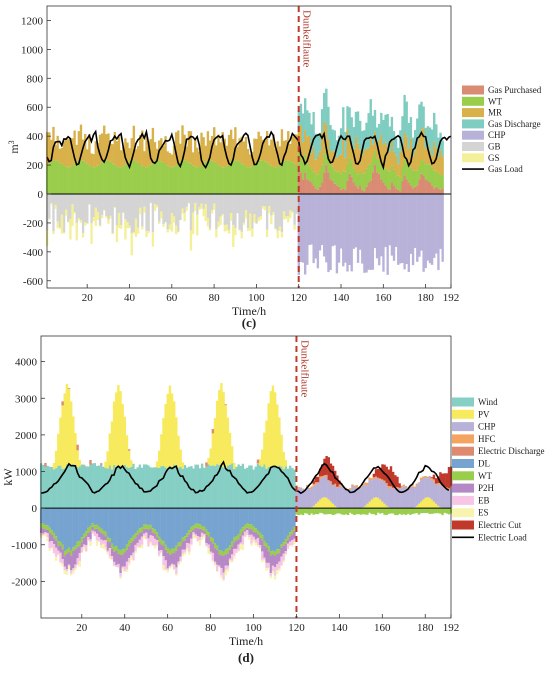 This screenshot has height=676, width=550. Describe the element at coordinates (463, 463) in the screenshot. I see `legend-swatch-dl` at that location.